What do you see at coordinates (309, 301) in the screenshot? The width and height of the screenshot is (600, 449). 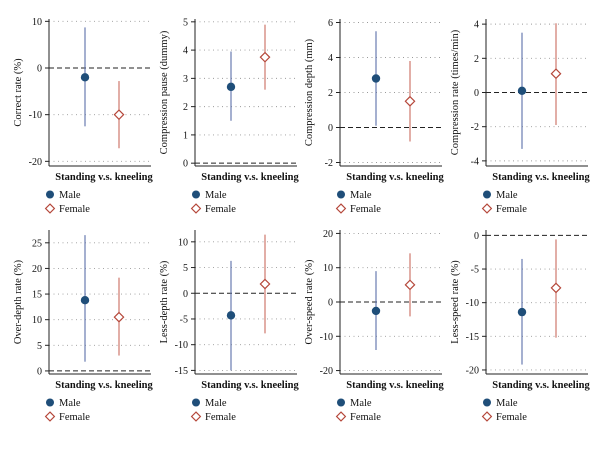 I see `y-axis-label: Over-speed rate (%)` at bounding box center [309, 301].